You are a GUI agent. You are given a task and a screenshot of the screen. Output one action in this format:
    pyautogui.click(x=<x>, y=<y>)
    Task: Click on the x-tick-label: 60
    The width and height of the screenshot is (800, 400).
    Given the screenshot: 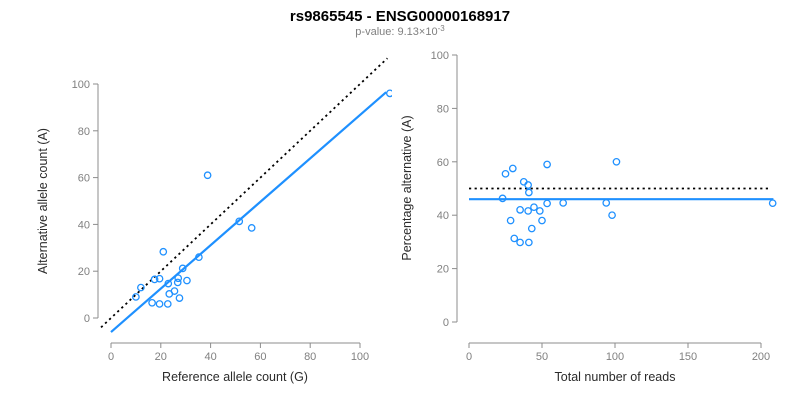 What is the action you would take?
    pyautogui.click(x=260, y=357)
    